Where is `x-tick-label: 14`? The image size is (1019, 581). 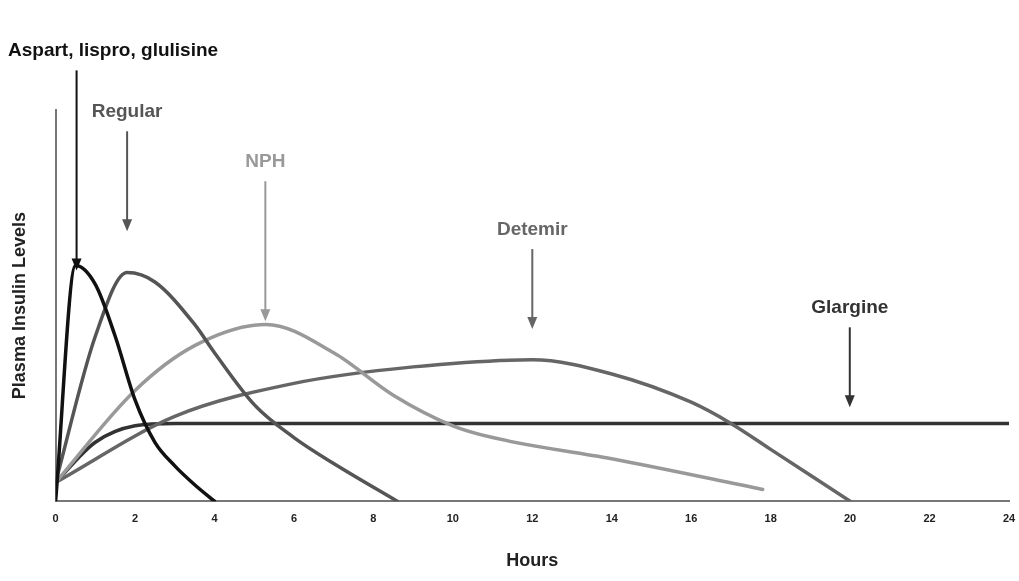 x-tick-label: 14 is located at coordinates (612, 517).